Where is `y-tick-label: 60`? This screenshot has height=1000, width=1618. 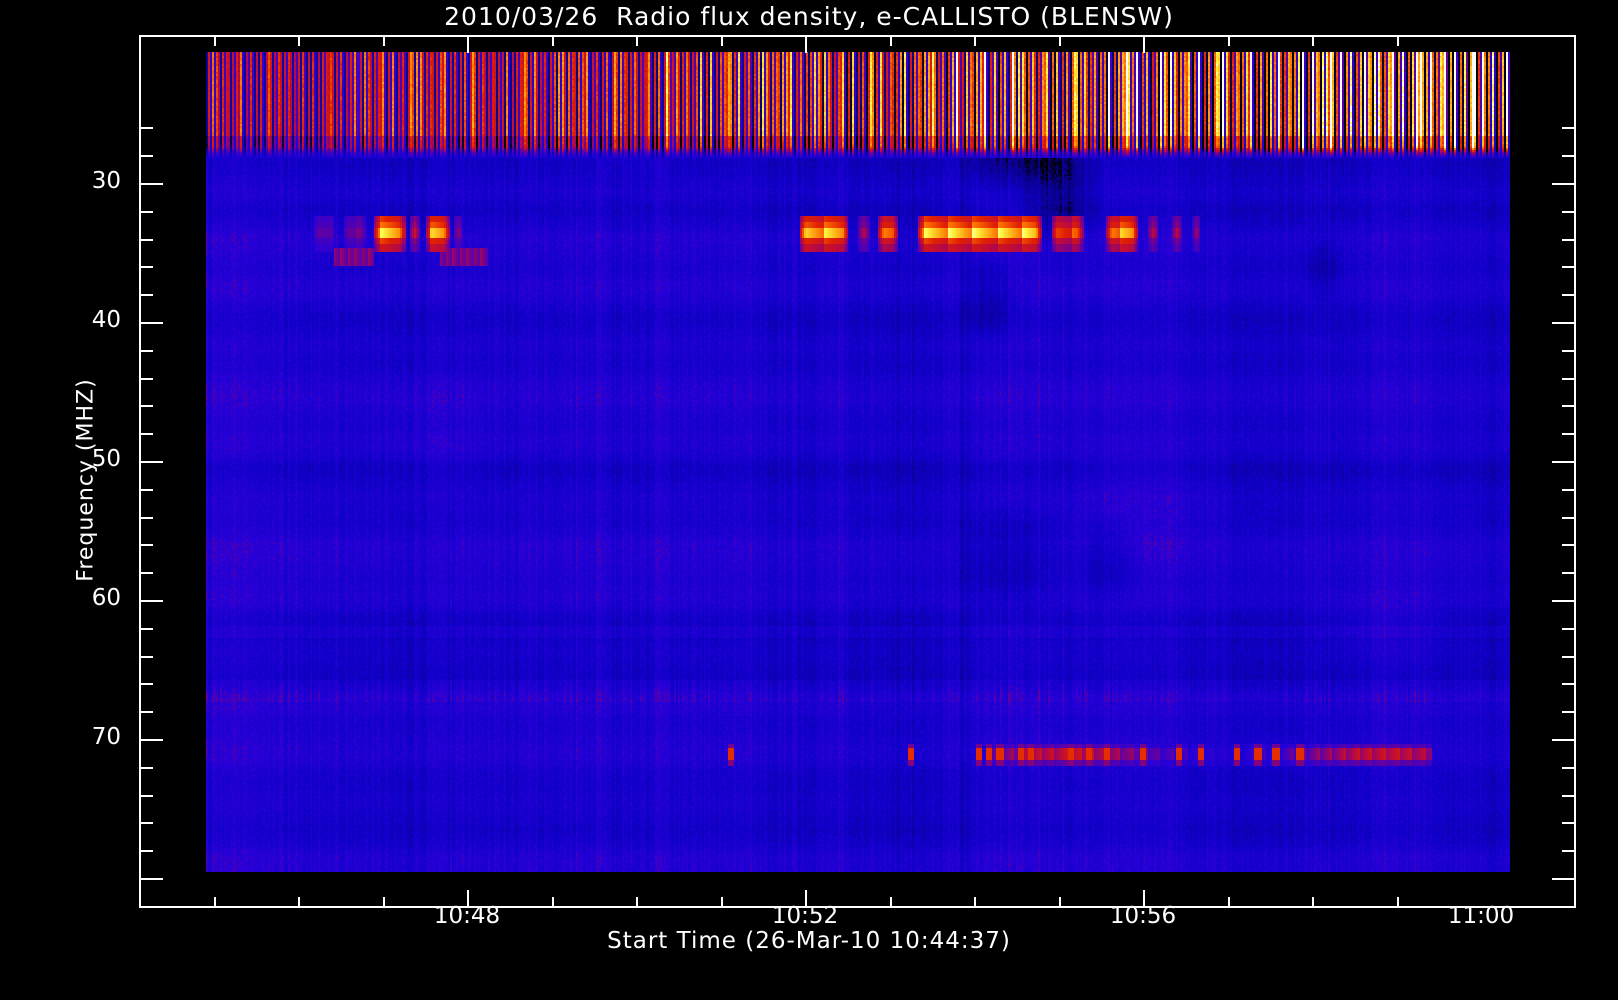 y-tick-label: 60 is located at coordinates (106, 598).